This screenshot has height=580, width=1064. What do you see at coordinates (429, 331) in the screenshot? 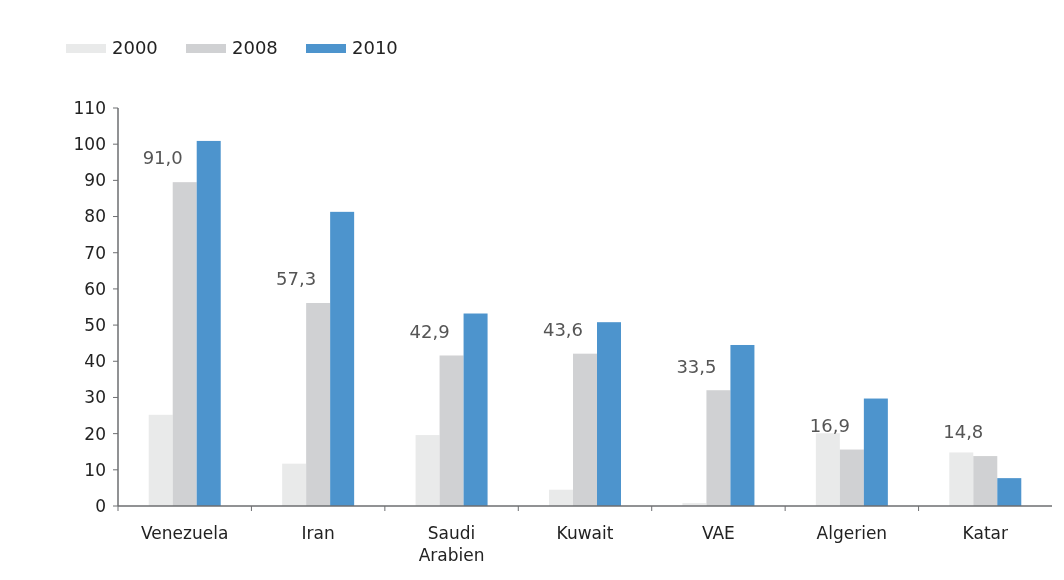
I see `annotation: 42,9` at bounding box center [429, 331].